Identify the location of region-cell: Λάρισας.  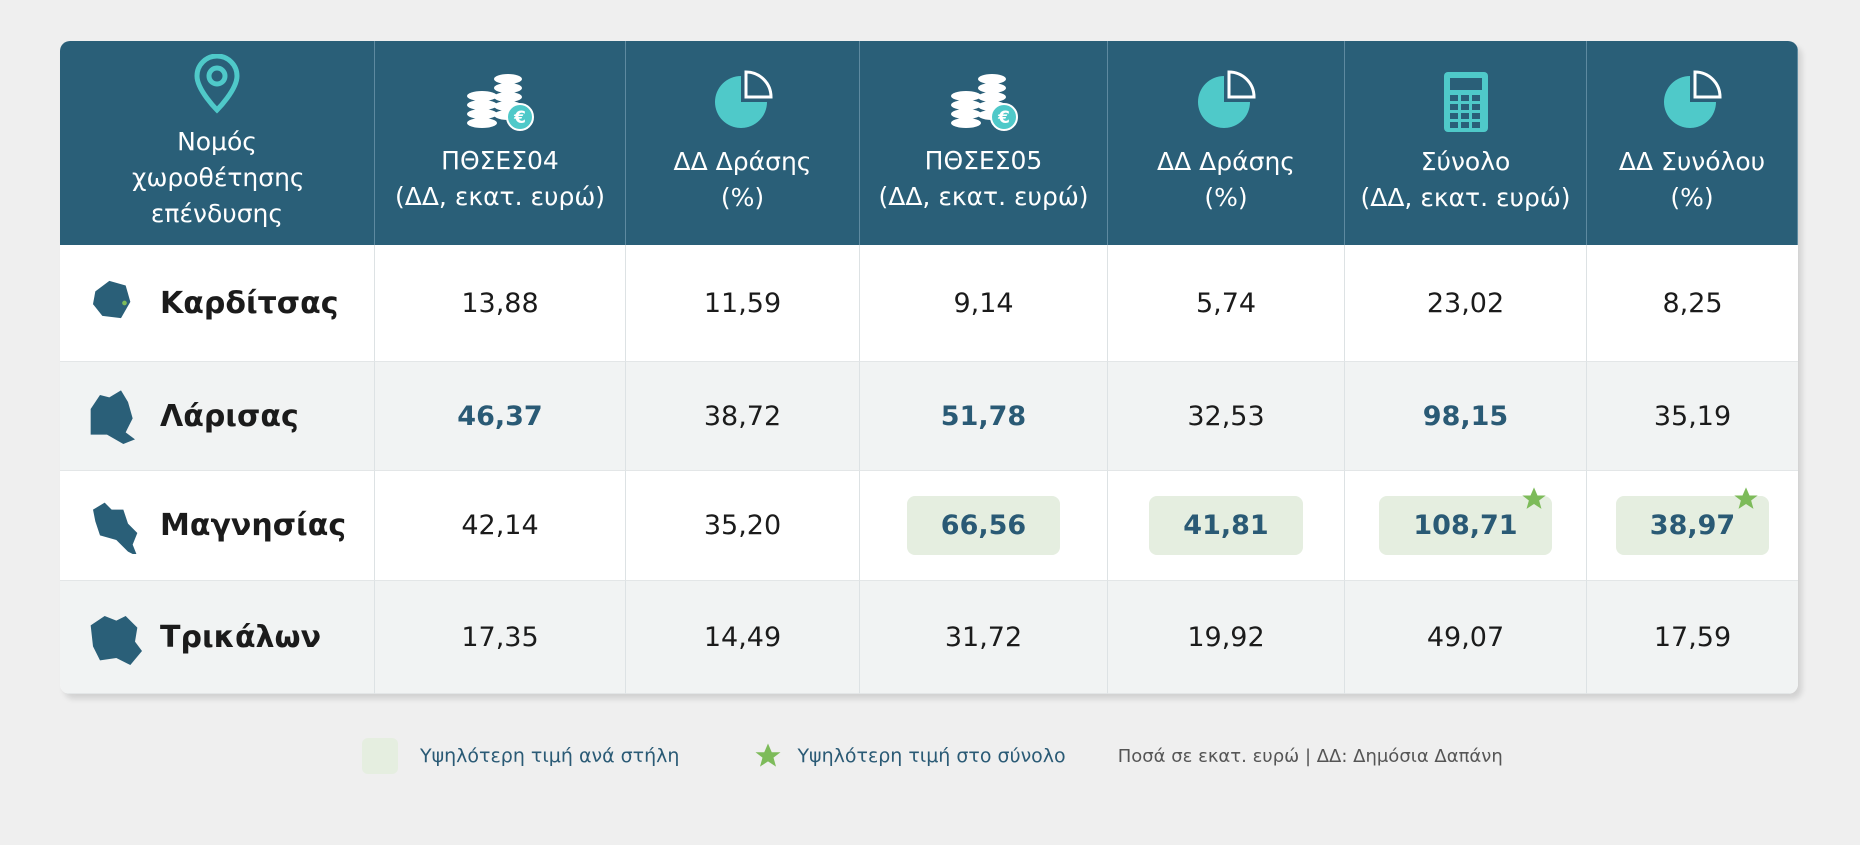
(217, 416).